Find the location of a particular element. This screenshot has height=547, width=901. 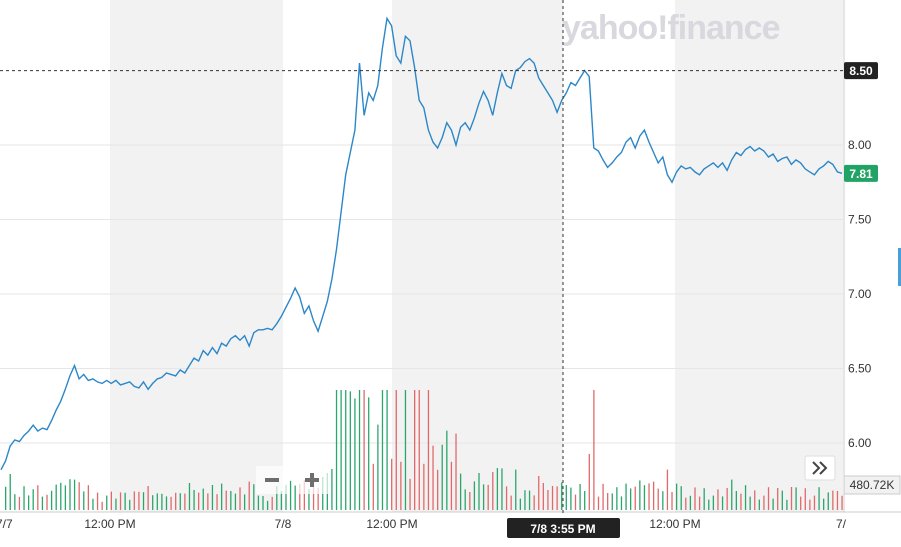

x-tick-label: 12:00 PM is located at coordinates (109, 524).